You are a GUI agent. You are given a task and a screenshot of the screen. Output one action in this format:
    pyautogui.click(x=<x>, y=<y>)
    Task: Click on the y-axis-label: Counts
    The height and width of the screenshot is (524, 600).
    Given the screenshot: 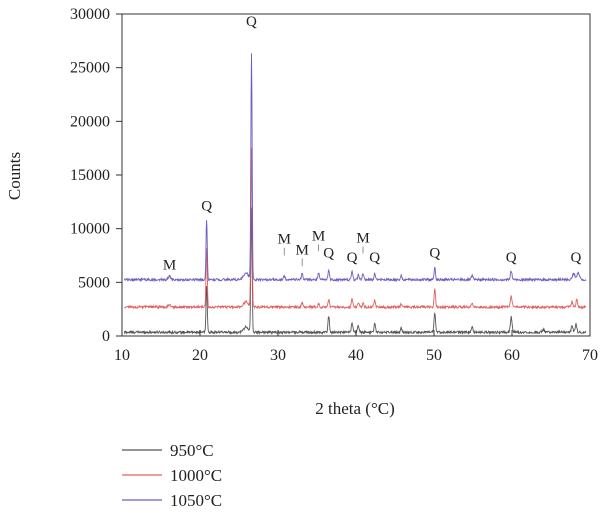 What is the action you would take?
    pyautogui.click(x=14, y=176)
    